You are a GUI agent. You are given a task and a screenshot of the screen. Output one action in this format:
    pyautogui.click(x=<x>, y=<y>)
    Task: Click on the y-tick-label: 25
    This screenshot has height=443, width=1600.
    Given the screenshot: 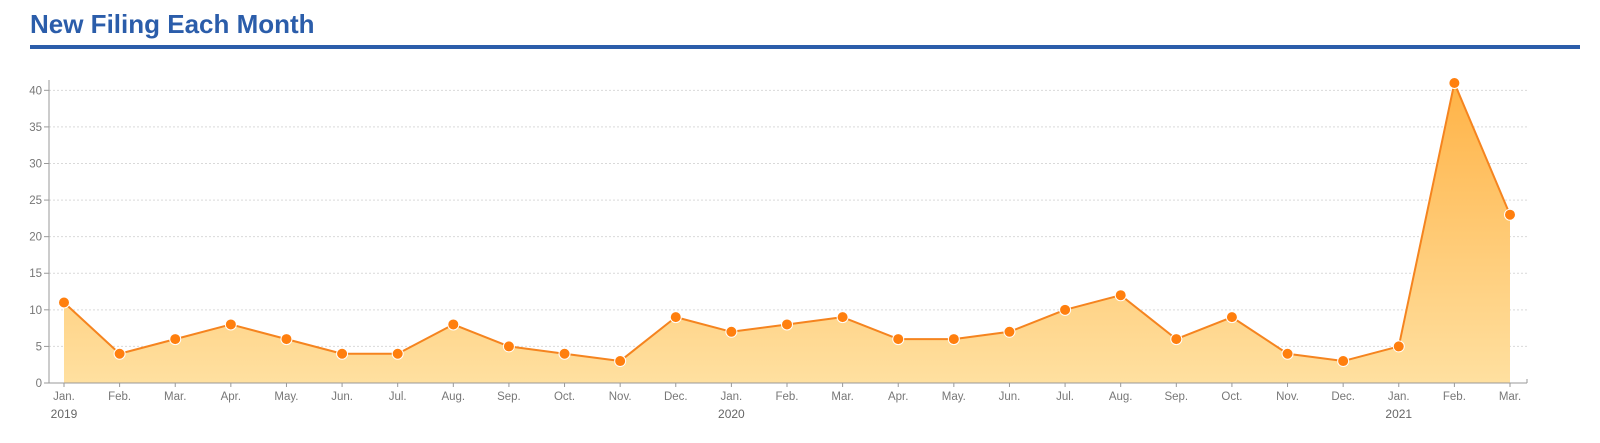 What is the action you would take?
    pyautogui.click(x=35, y=201)
    